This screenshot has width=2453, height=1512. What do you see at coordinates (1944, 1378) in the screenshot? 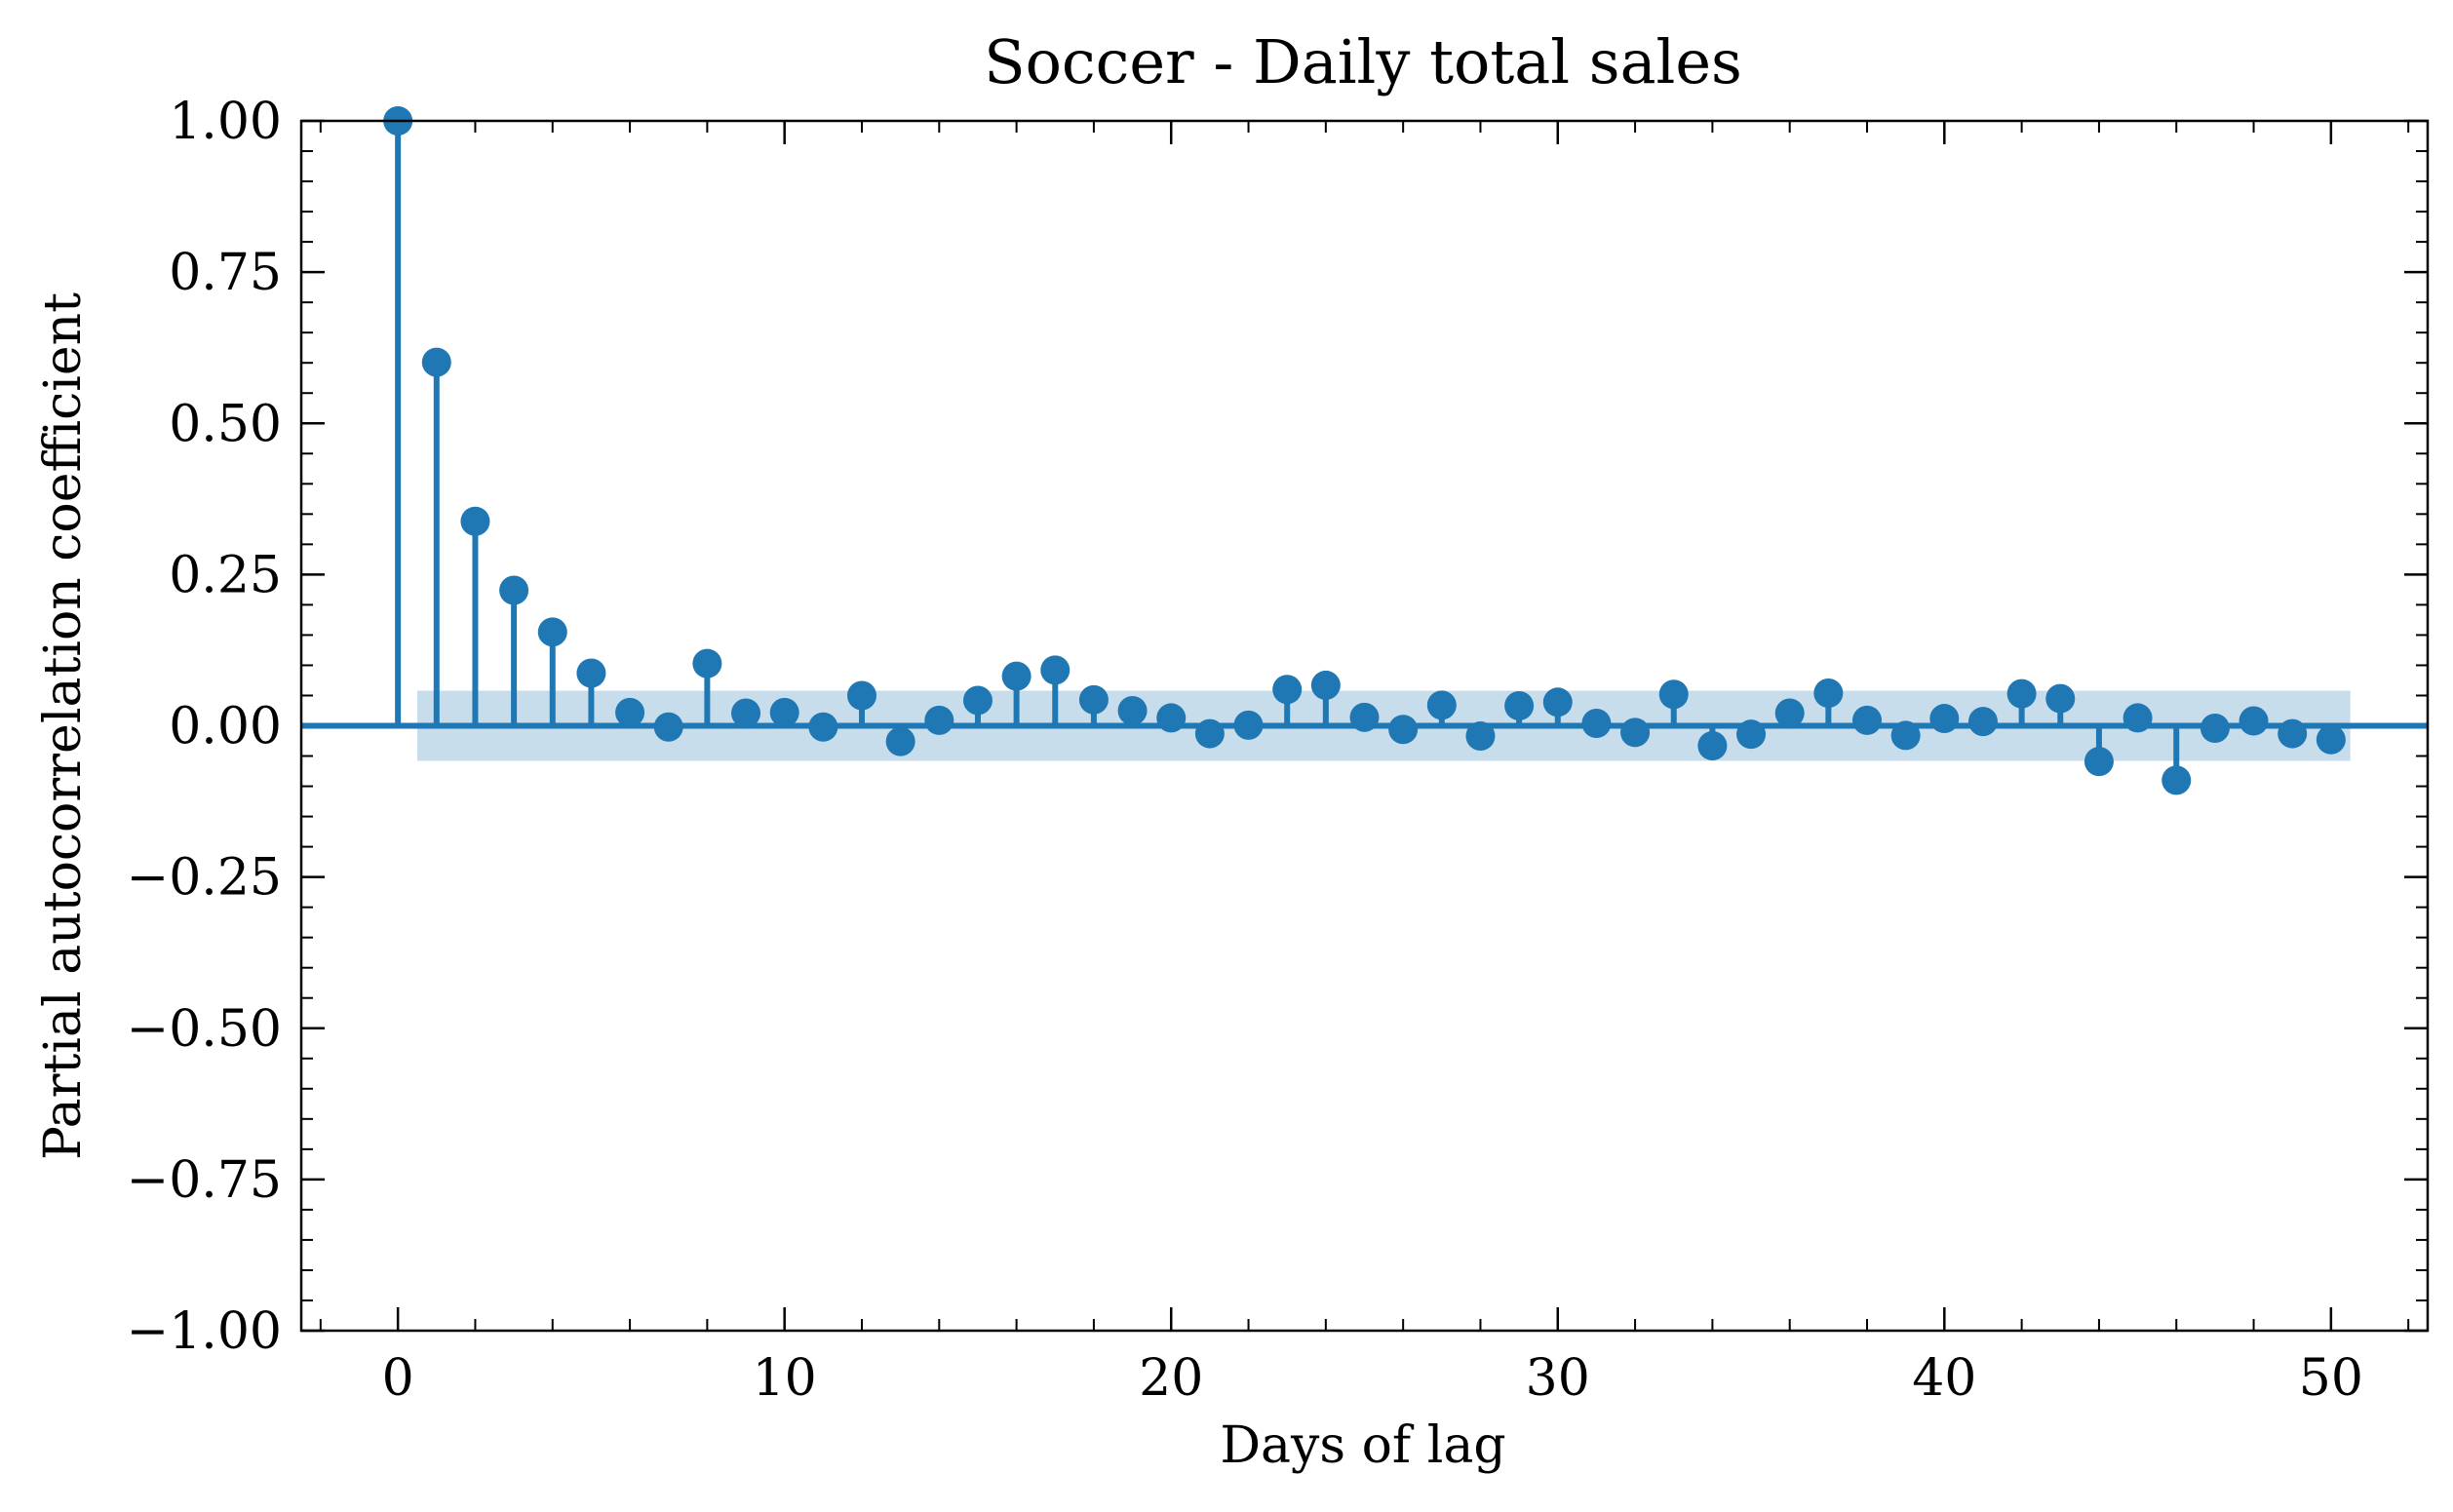
I see `x-tick-label: 40` at bounding box center [1944, 1378].